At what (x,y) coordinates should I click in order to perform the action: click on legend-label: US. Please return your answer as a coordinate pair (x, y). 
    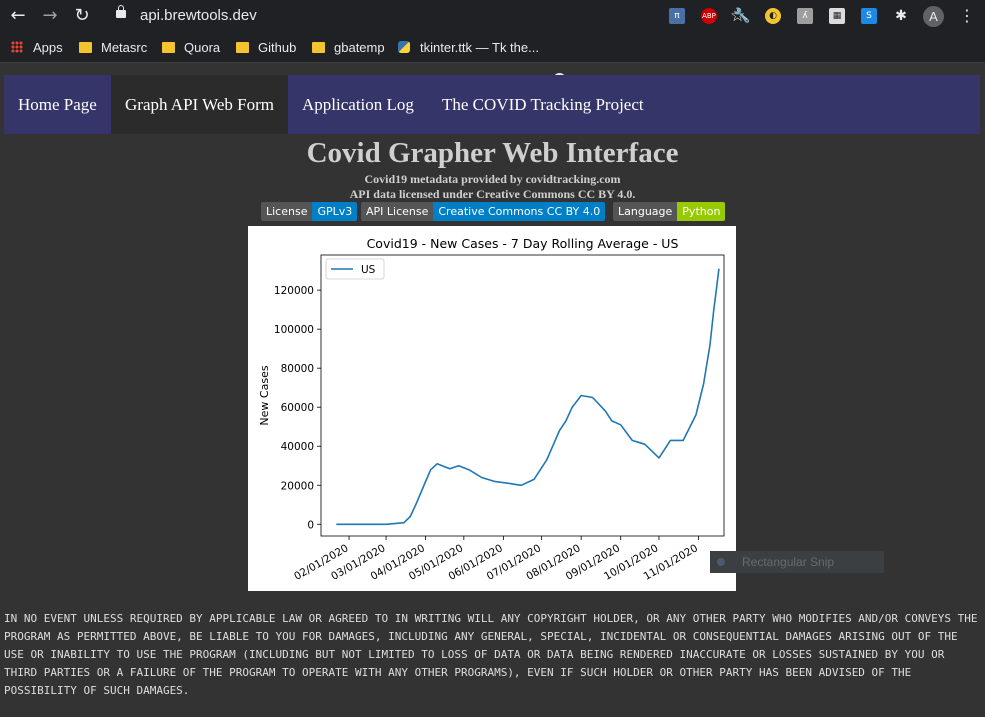
    Looking at the image, I should click on (368, 270).